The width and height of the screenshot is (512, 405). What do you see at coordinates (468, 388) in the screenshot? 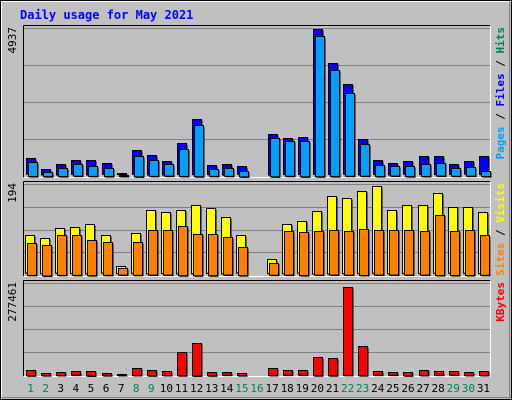
I see `day-label-30: 30` at bounding box center [468, 388].